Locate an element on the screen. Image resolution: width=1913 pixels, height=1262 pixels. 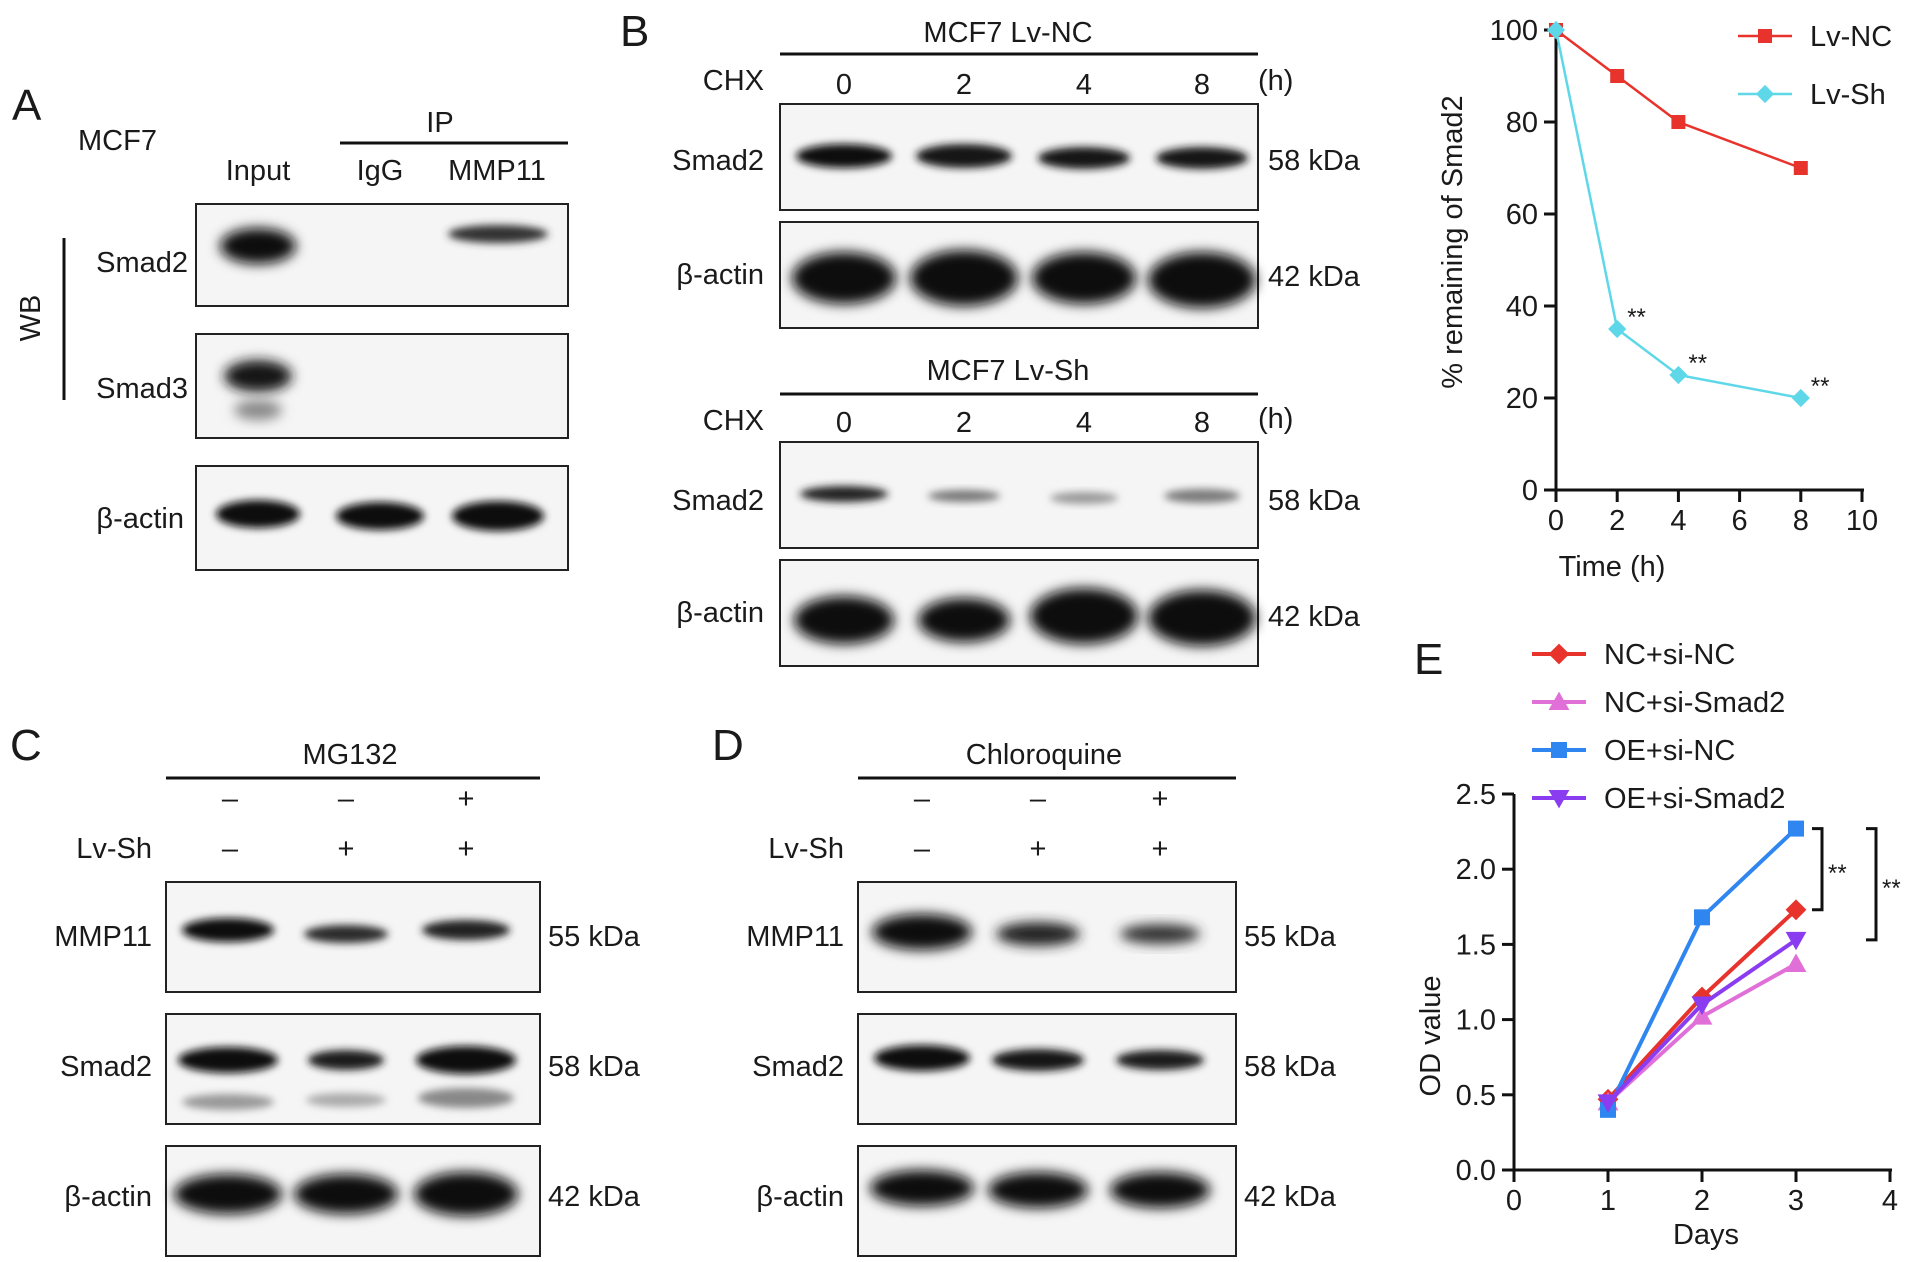
chart2-xlabel: Days is located at coordinates (1706, 1235).